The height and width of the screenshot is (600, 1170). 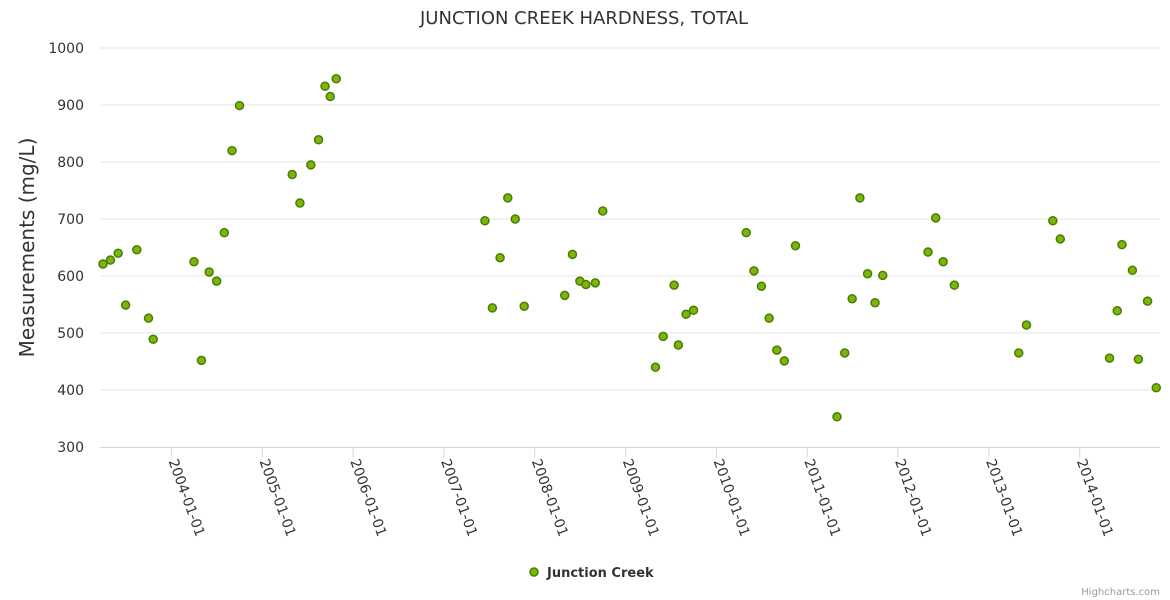 What do you see at coordinates (66, 248) in the screenshot?
I see `y-axis-ticks: 300 400 500 600 700 800 900 1000` at bounding box center [66, 248].